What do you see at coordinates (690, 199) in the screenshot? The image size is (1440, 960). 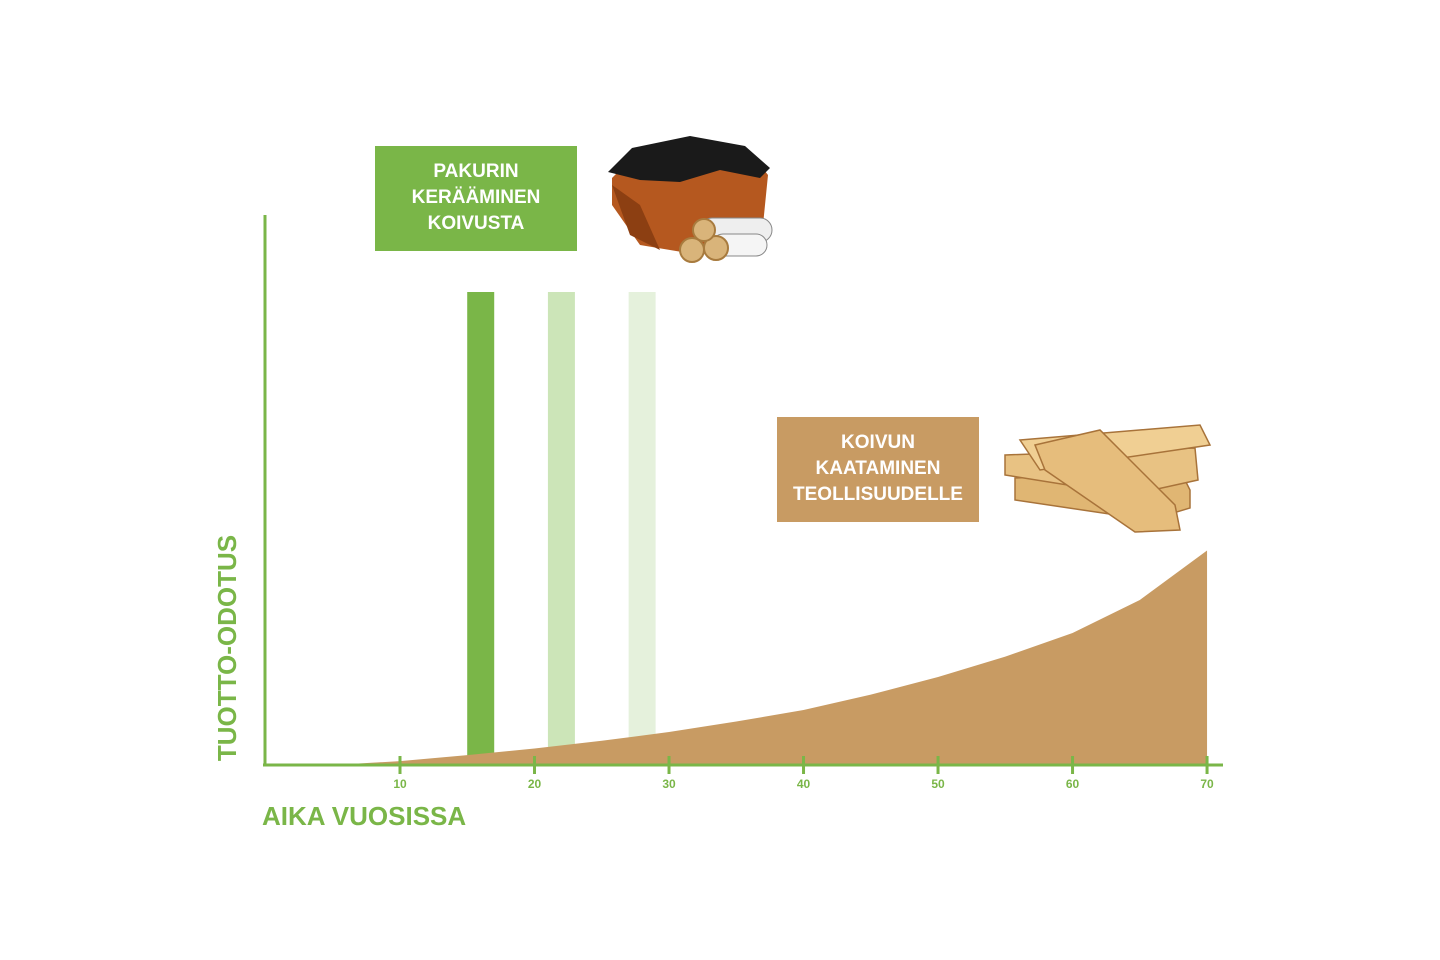 I see `chaga-illustration` at bounding box center [690, 199].